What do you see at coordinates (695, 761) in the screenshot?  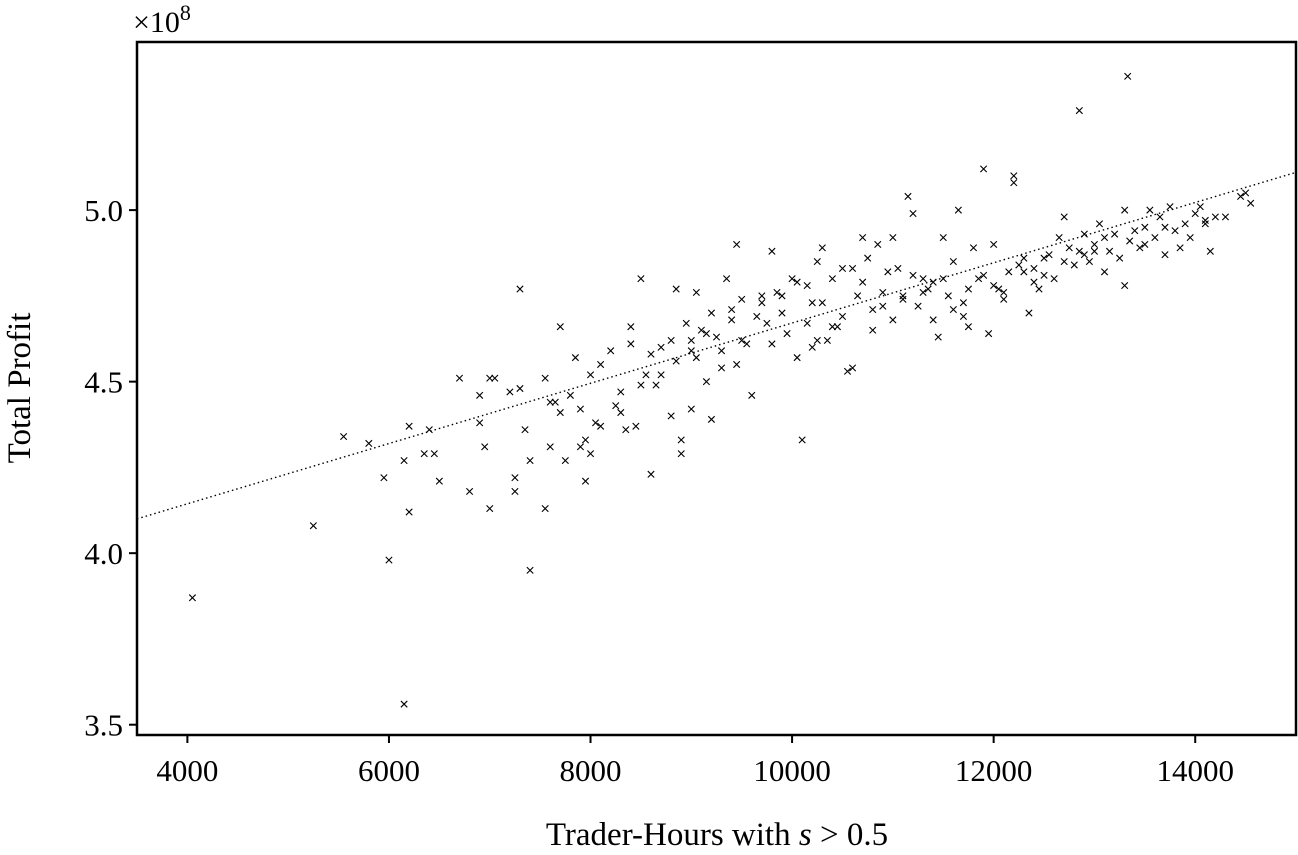 I see `x-axis: 4000 6000 8000 10000 12000 14000` at bounding box center [695, 761].